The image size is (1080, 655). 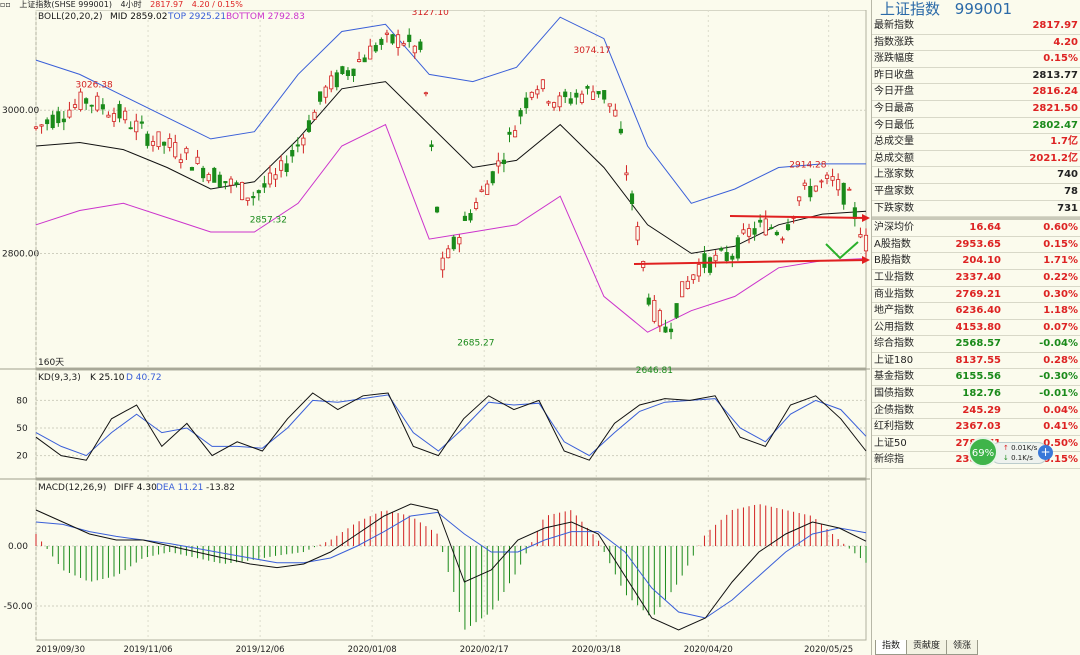 I want to click on index-row: 地产指数 6236.40 1.18%, so click(x=976, y=311).